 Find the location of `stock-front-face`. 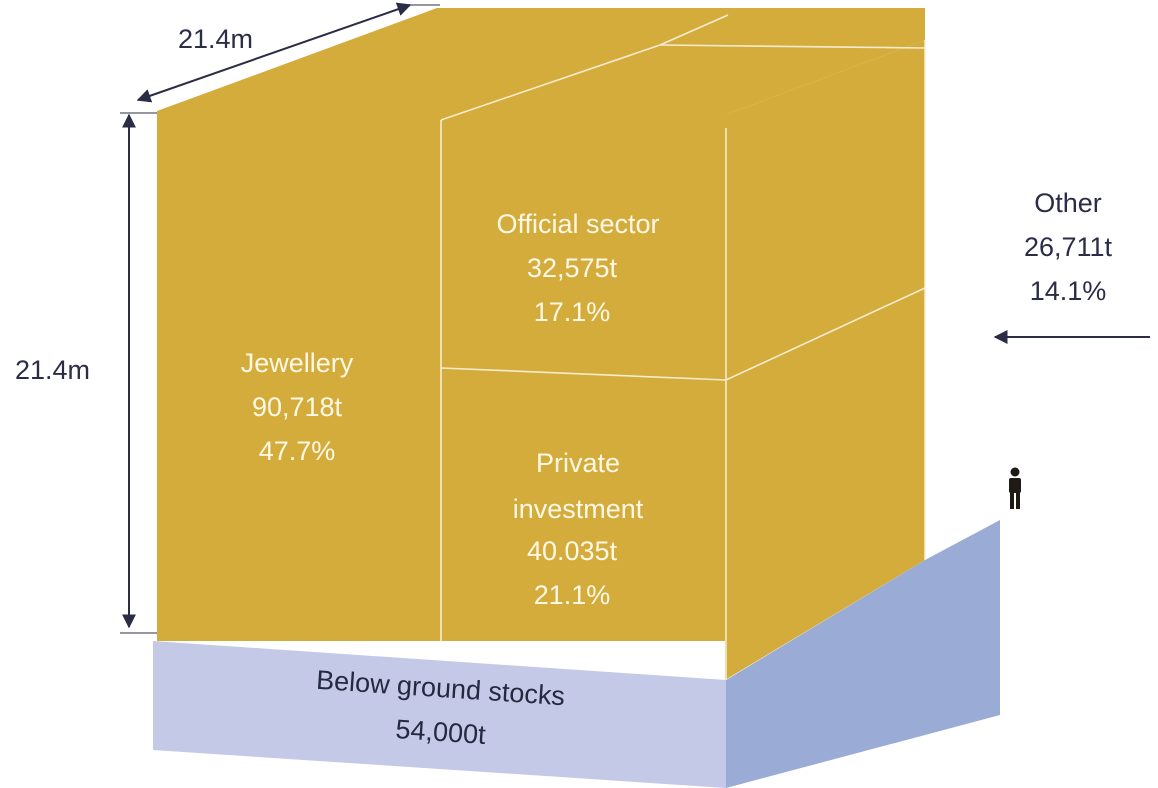

stock-front-face is located at coordinates (439, 714).